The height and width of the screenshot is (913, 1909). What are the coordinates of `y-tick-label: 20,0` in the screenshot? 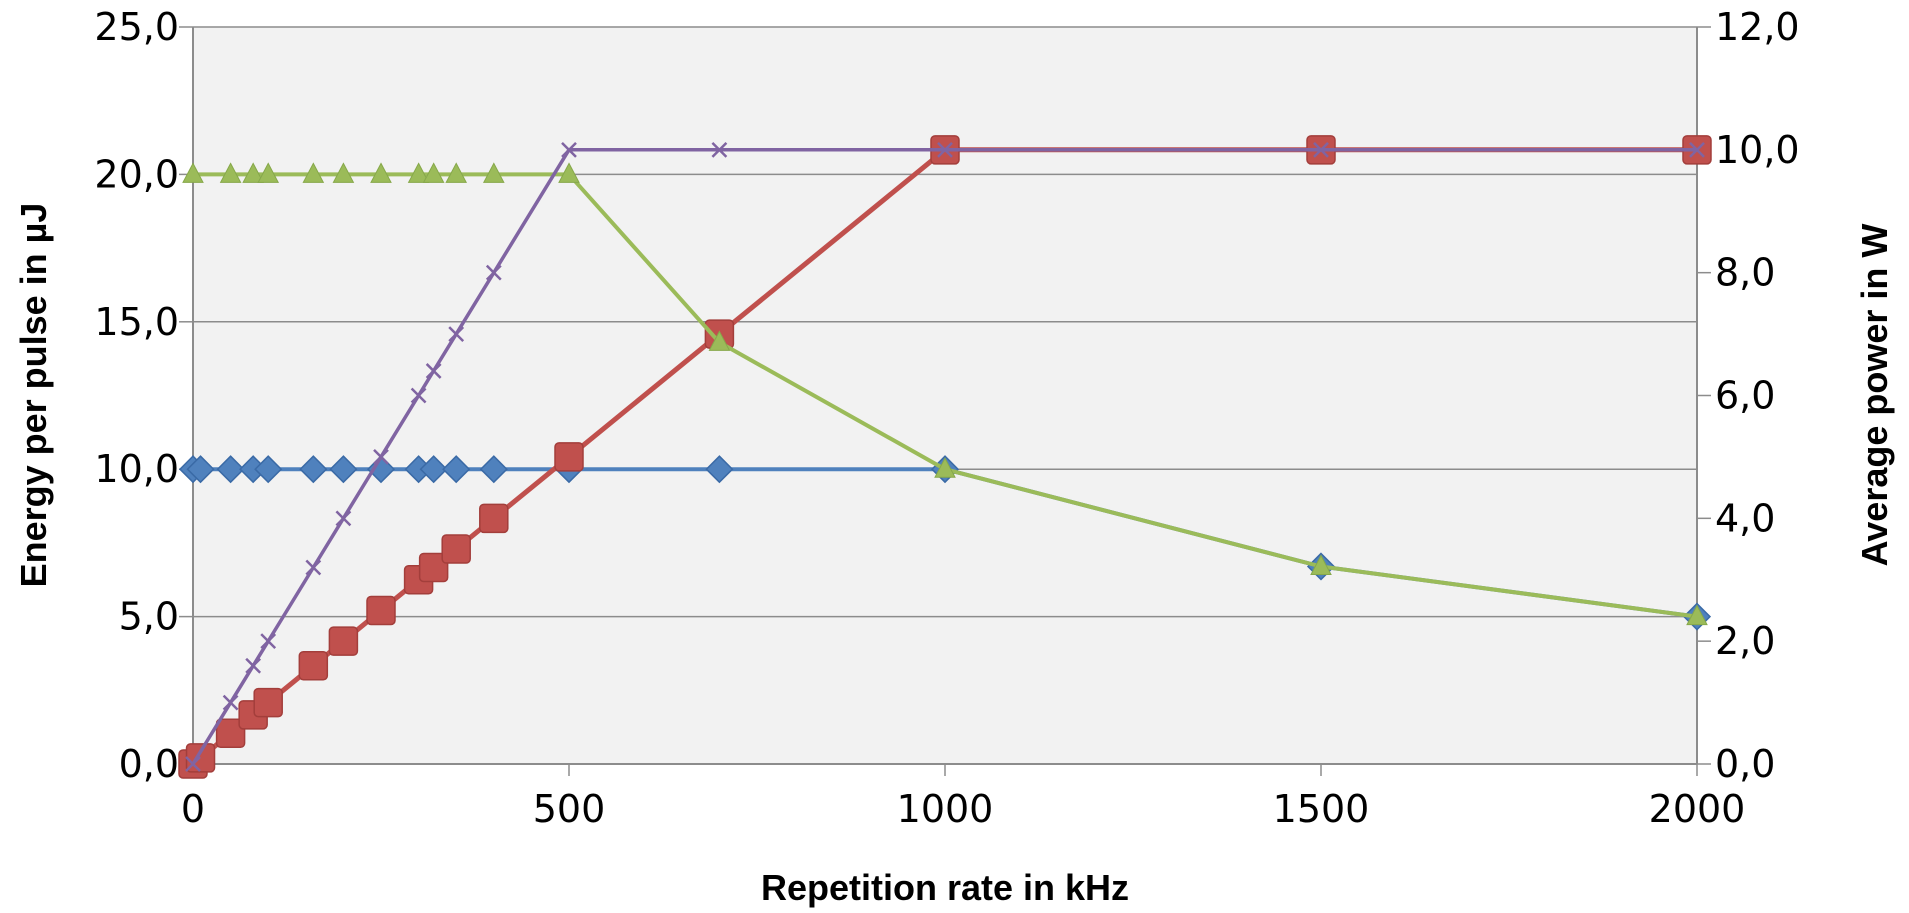 It's located at (136, 174).